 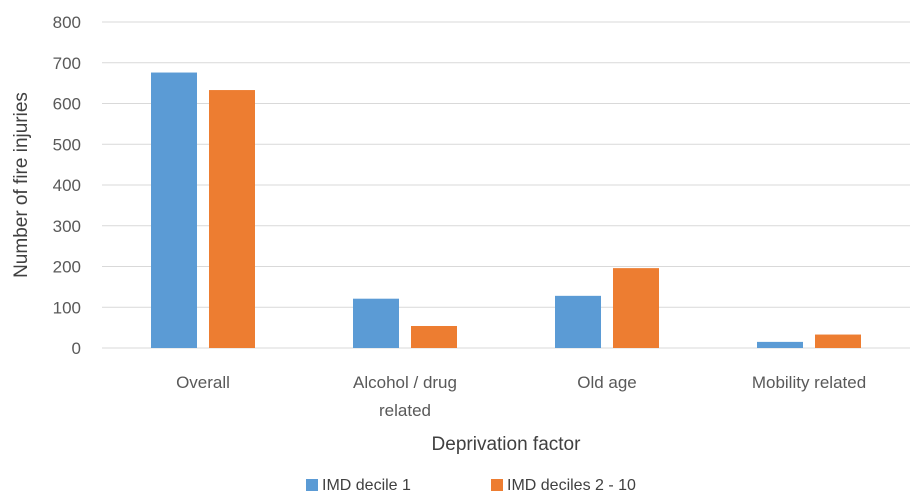 I want to click on y-tick-label: 500, so click(x=67, y=144).